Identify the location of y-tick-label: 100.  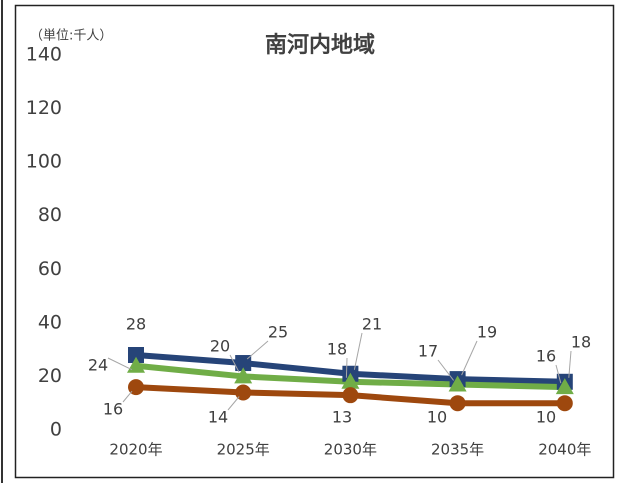
(44, 162).